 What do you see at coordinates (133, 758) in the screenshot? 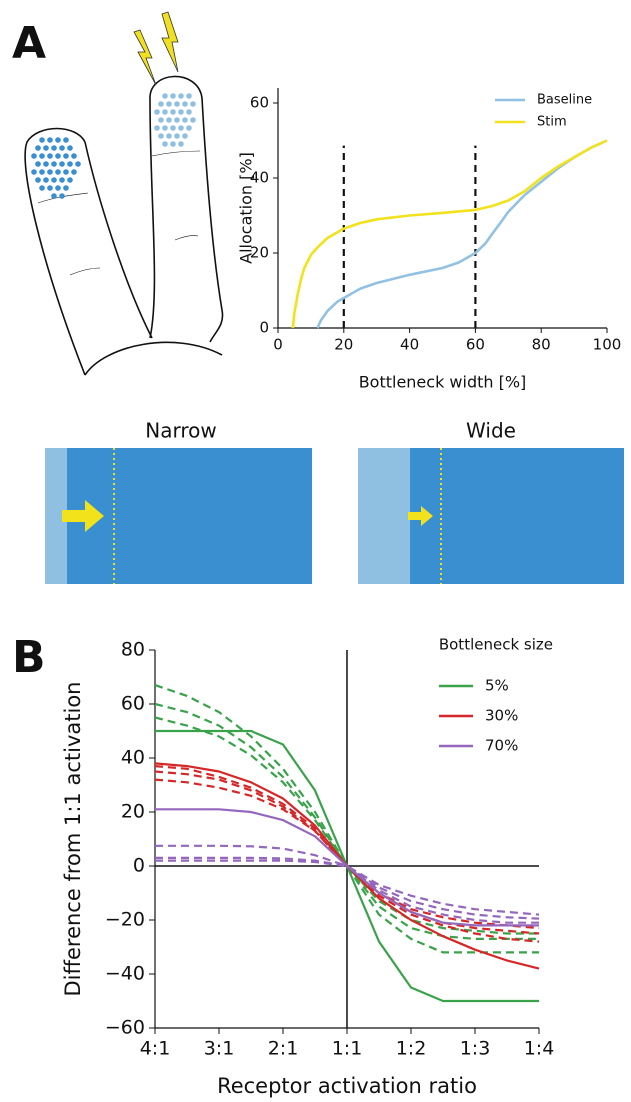
I see `y-tick-label: 40` at bounding box center [133, 758].